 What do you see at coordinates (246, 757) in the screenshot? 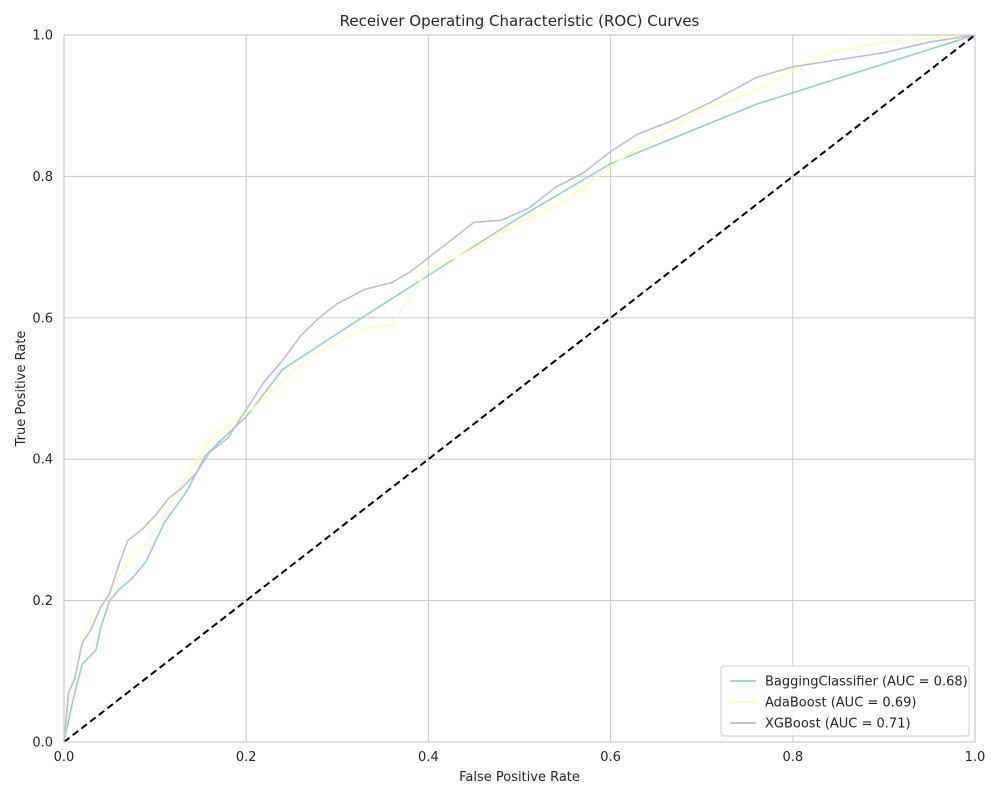
I see `x-tick-label: 0.2` at bounding box center [246, 757].